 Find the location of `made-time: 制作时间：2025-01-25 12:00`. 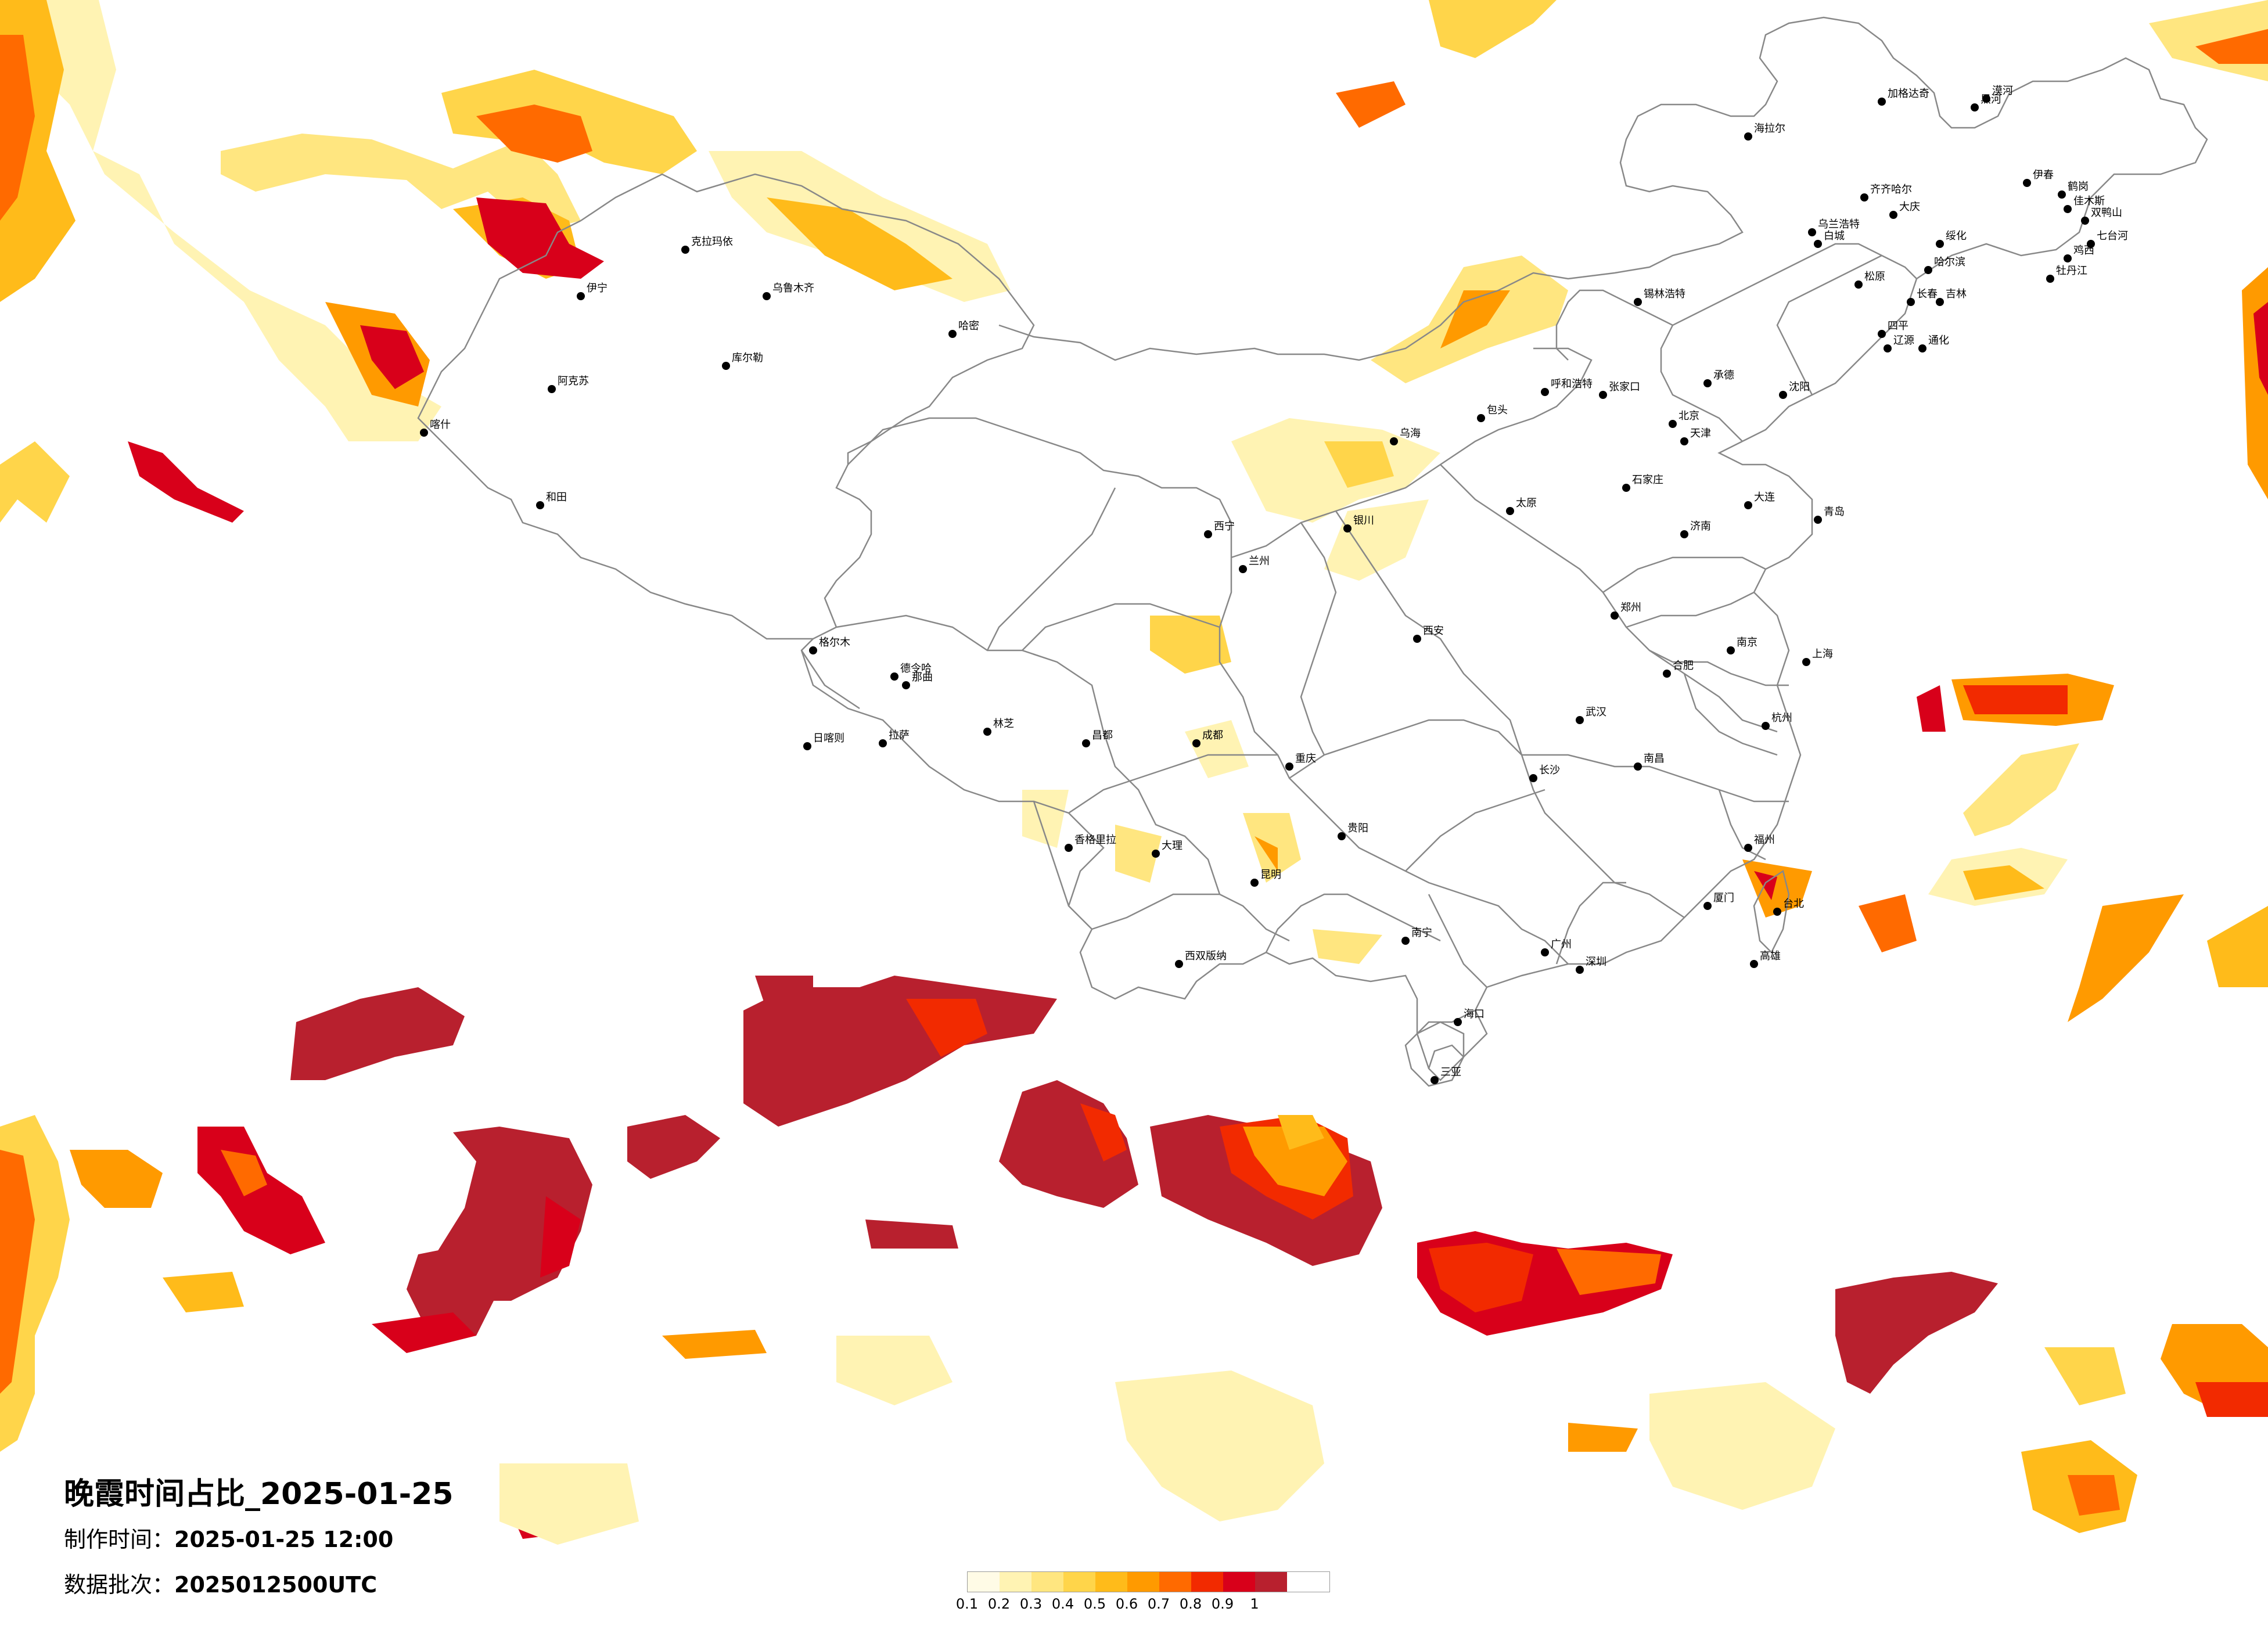

made-time: 制作时间：2025-01-25 12:00 is located at coordinates (228, 1537).